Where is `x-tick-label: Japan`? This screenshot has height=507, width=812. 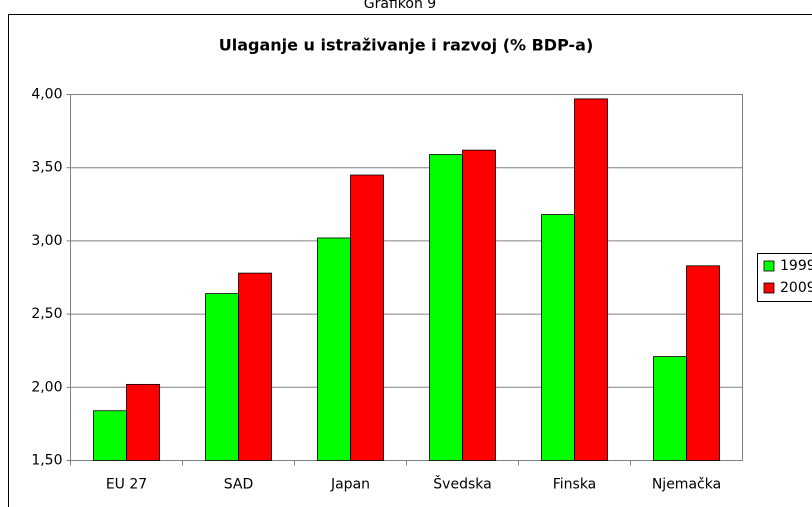
x-tick-label: Japan is located at coordinates (350, 485).